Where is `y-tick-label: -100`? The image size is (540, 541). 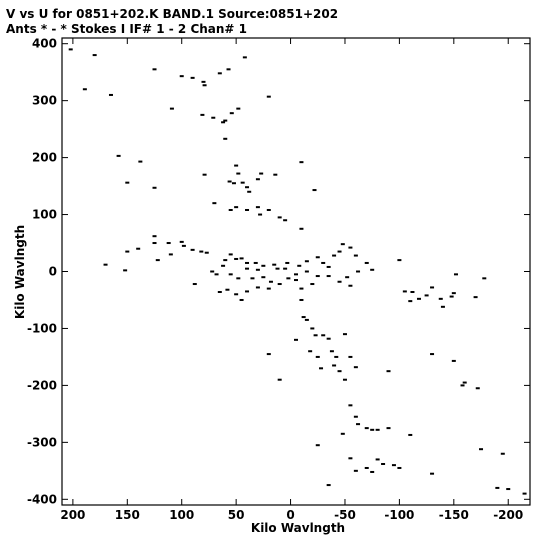 y-tick-label: -100 is located at coordinates (42, 328).